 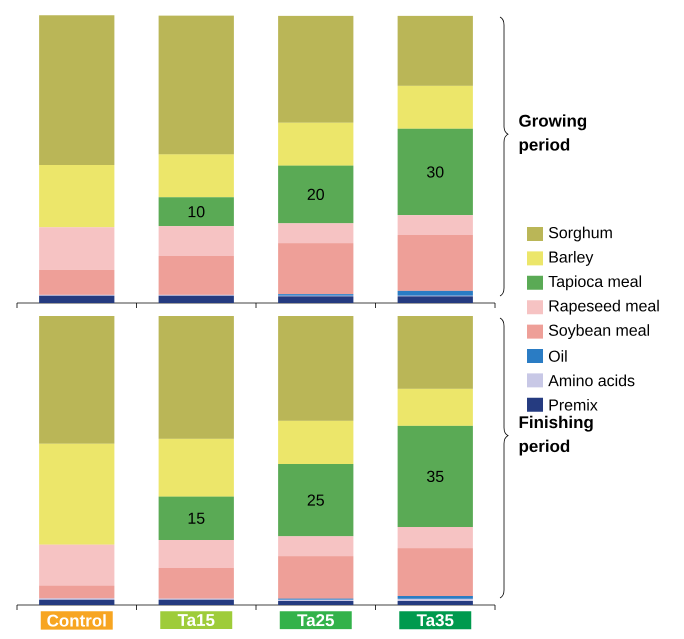 I want to click on data-label: 20, so click(x=316, y=194).